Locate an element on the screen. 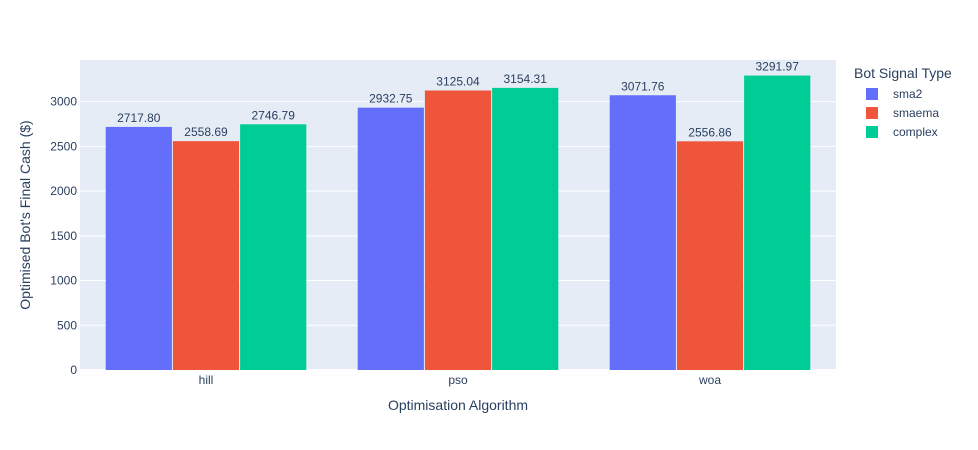 This screenshot has width=978, height=450. y-tick-label: 3000 is located at coordinates (63, 102).